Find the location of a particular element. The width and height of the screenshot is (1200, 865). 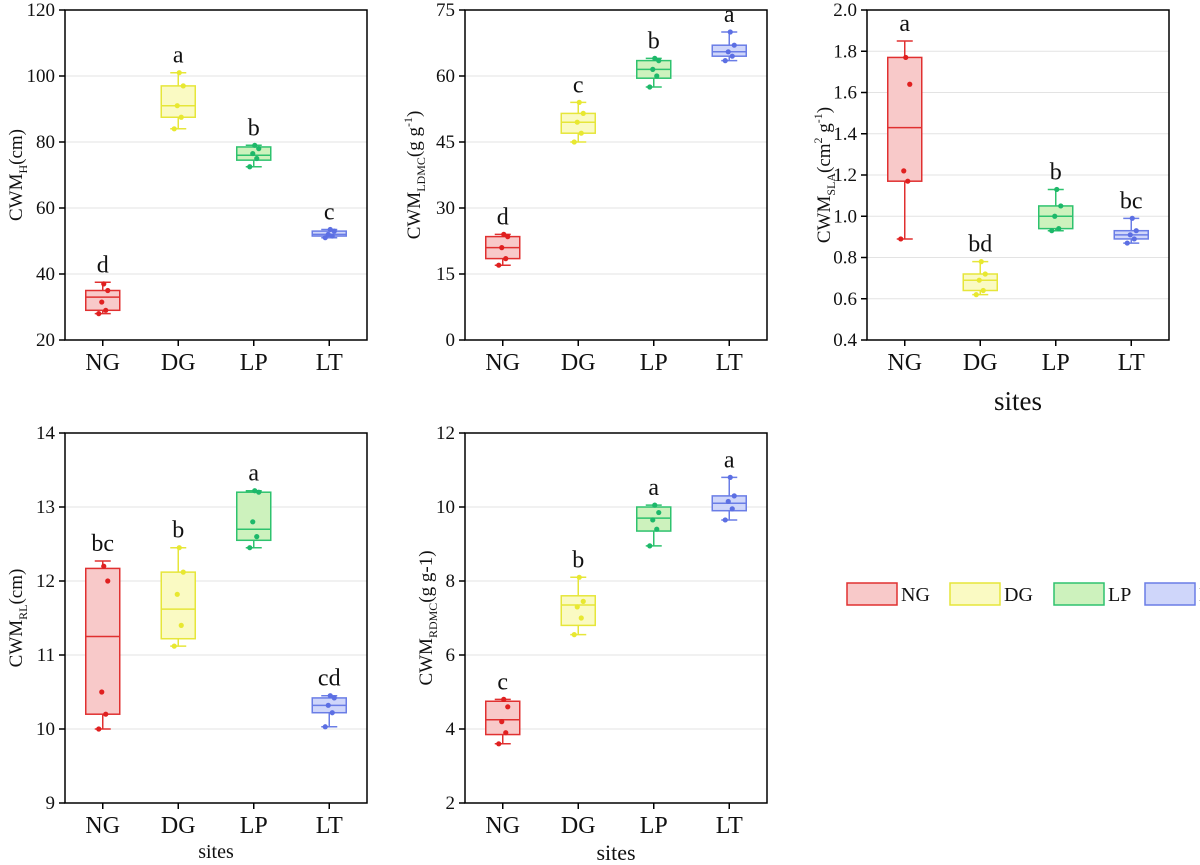

legend-label: NG is located at coordinates (915, 595).